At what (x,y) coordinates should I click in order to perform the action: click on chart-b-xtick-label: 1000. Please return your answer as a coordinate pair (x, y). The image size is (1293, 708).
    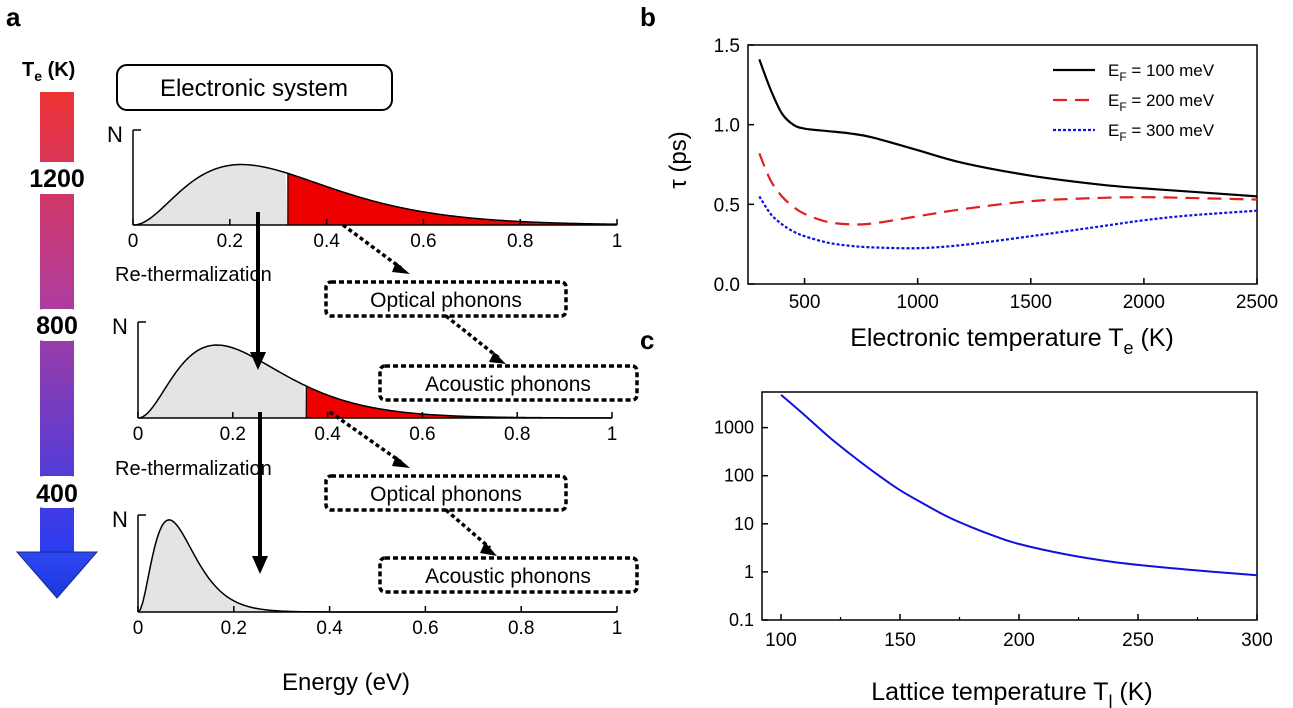
    Looking at the image, I should click on (918, 302).